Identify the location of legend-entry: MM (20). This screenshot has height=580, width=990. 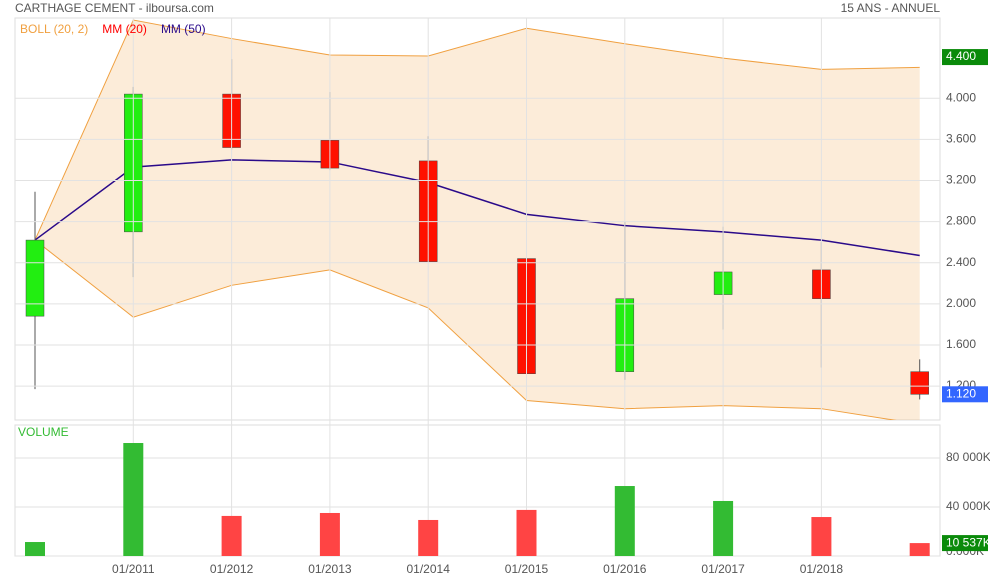
(124, 29).